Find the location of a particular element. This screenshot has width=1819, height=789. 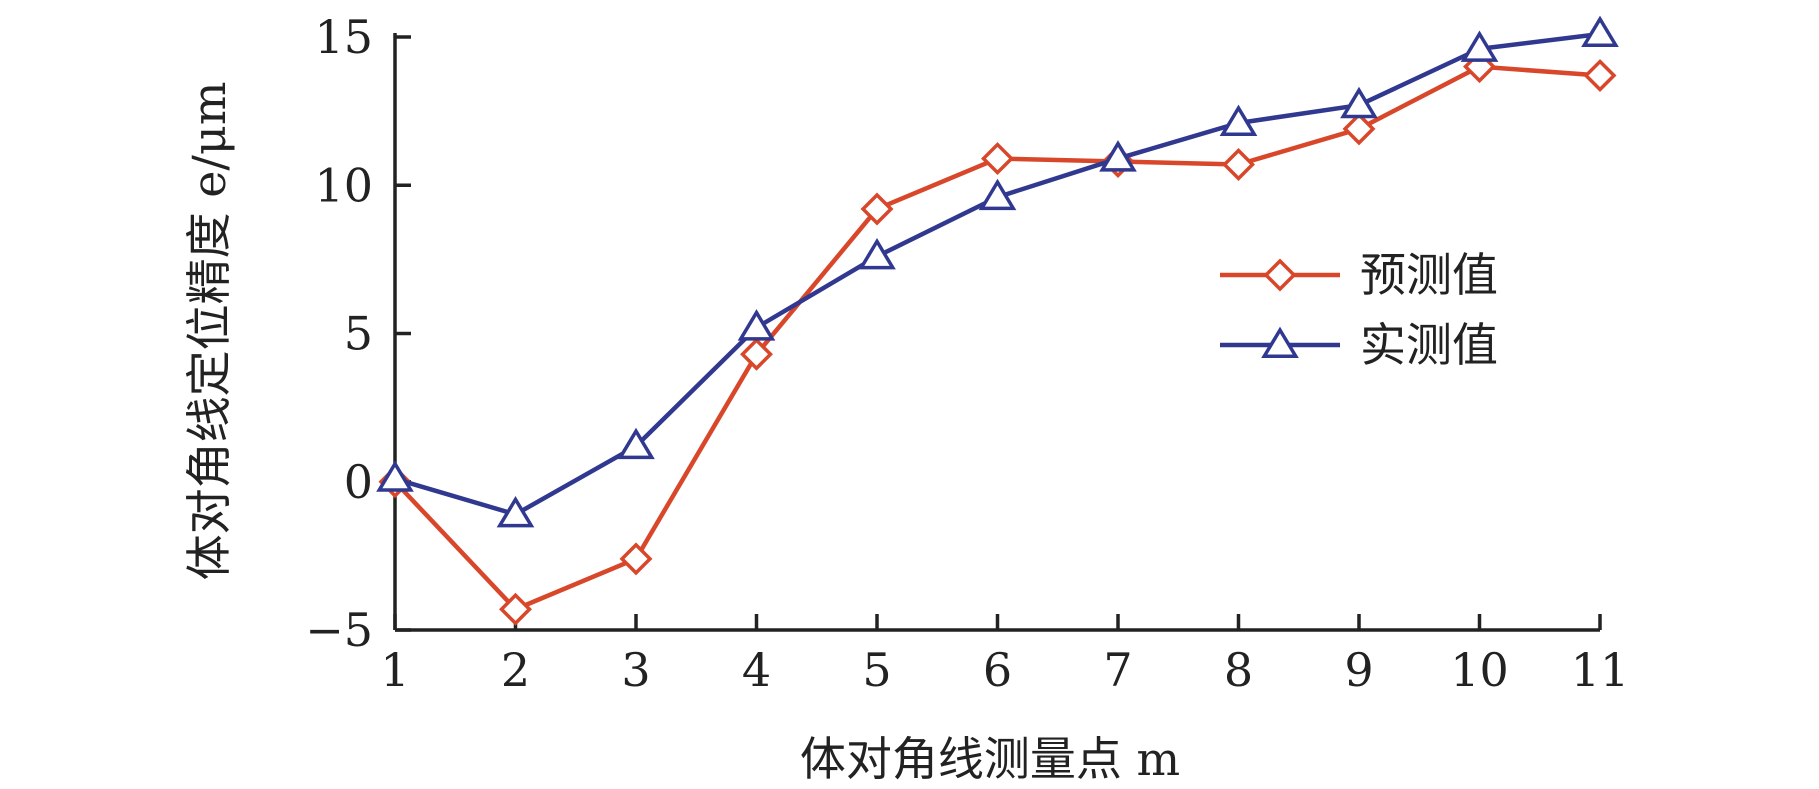

y-tick-label: −5 is located at coordinates (339, 630).